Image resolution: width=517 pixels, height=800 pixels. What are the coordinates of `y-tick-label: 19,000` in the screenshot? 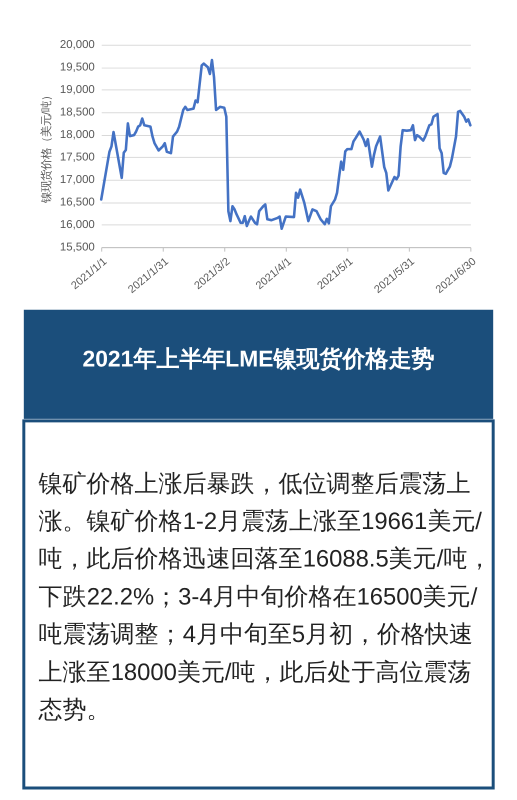 It's located at (77, 90).